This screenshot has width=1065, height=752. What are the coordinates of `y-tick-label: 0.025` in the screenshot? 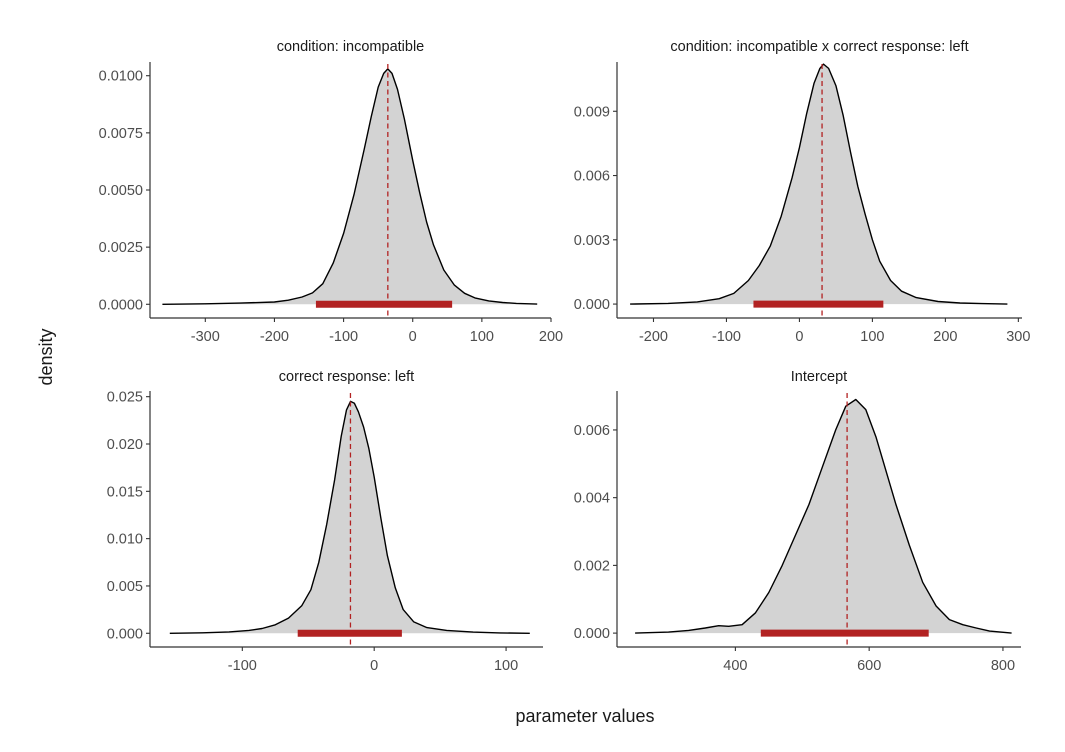 It's located at (125, 398).